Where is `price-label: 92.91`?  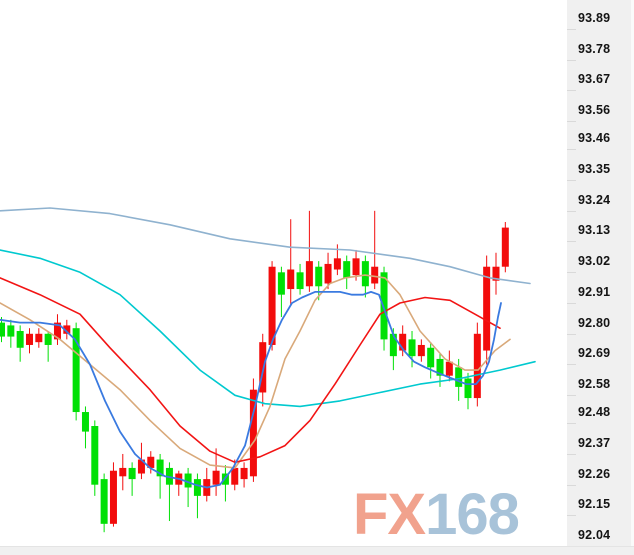
price-label: 92.91 is located at coordinates (594, 291).